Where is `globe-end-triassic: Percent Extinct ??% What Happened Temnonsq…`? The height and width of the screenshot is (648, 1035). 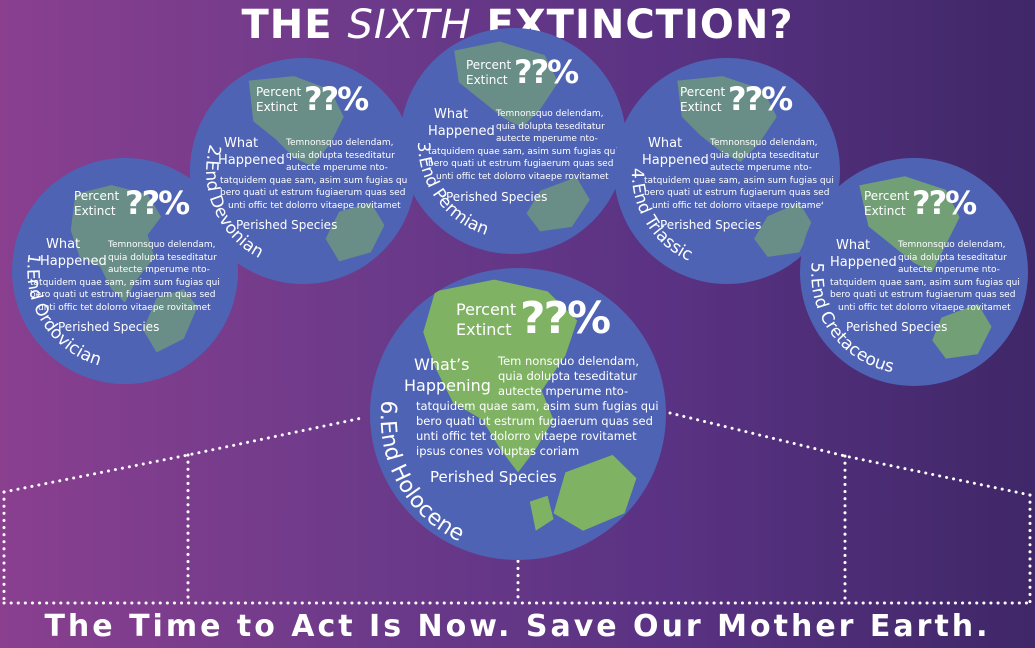 globe-end-triassic: Percent Extinct ??% What Happened Temnonsq… is located at coordinates (727, 171).